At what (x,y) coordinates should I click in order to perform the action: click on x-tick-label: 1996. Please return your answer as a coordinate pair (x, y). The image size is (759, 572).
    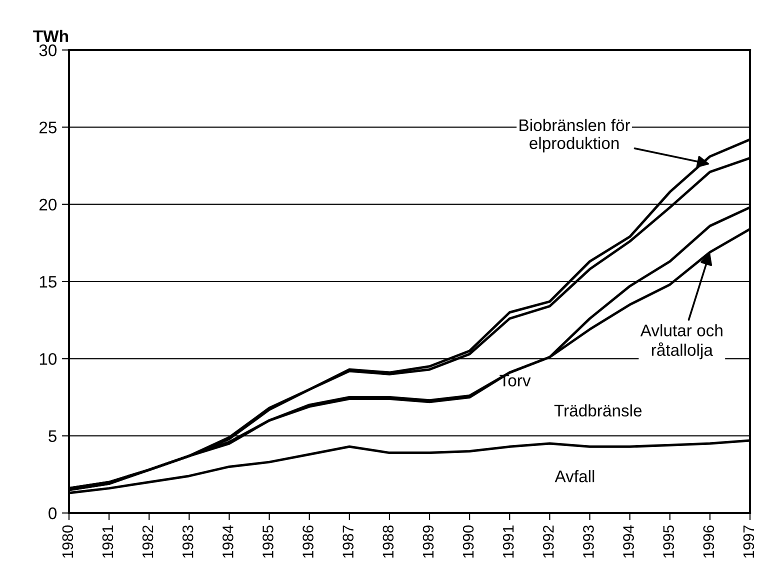
    Looking at the image, I should click on (708, 541).